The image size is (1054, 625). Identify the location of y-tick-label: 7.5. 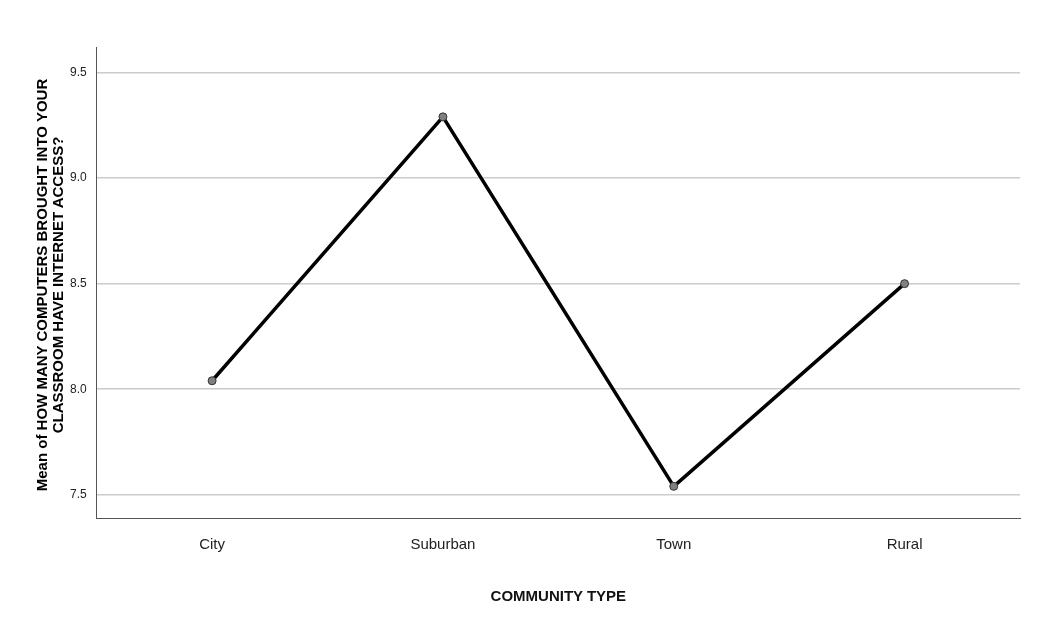
(78, 494).